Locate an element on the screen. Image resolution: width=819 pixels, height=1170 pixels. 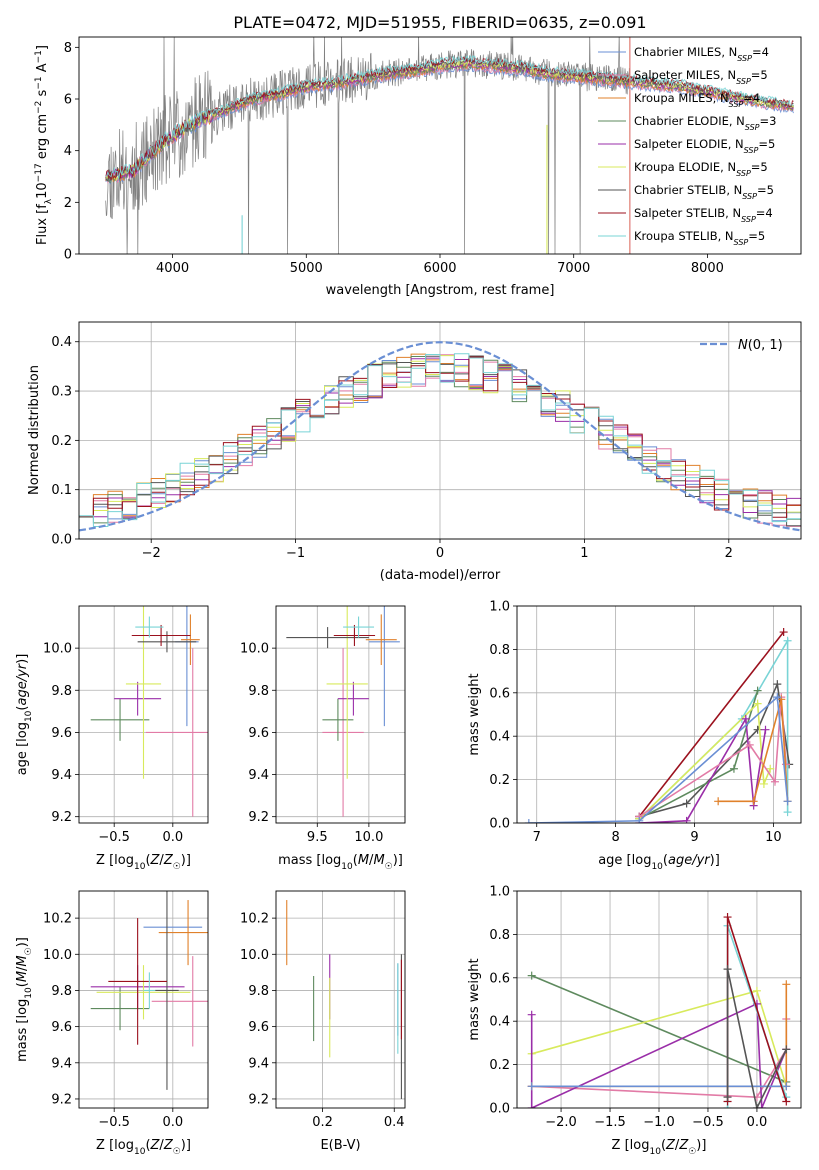
y-tick-label: 0.8 is located at coordinates (499, 650).